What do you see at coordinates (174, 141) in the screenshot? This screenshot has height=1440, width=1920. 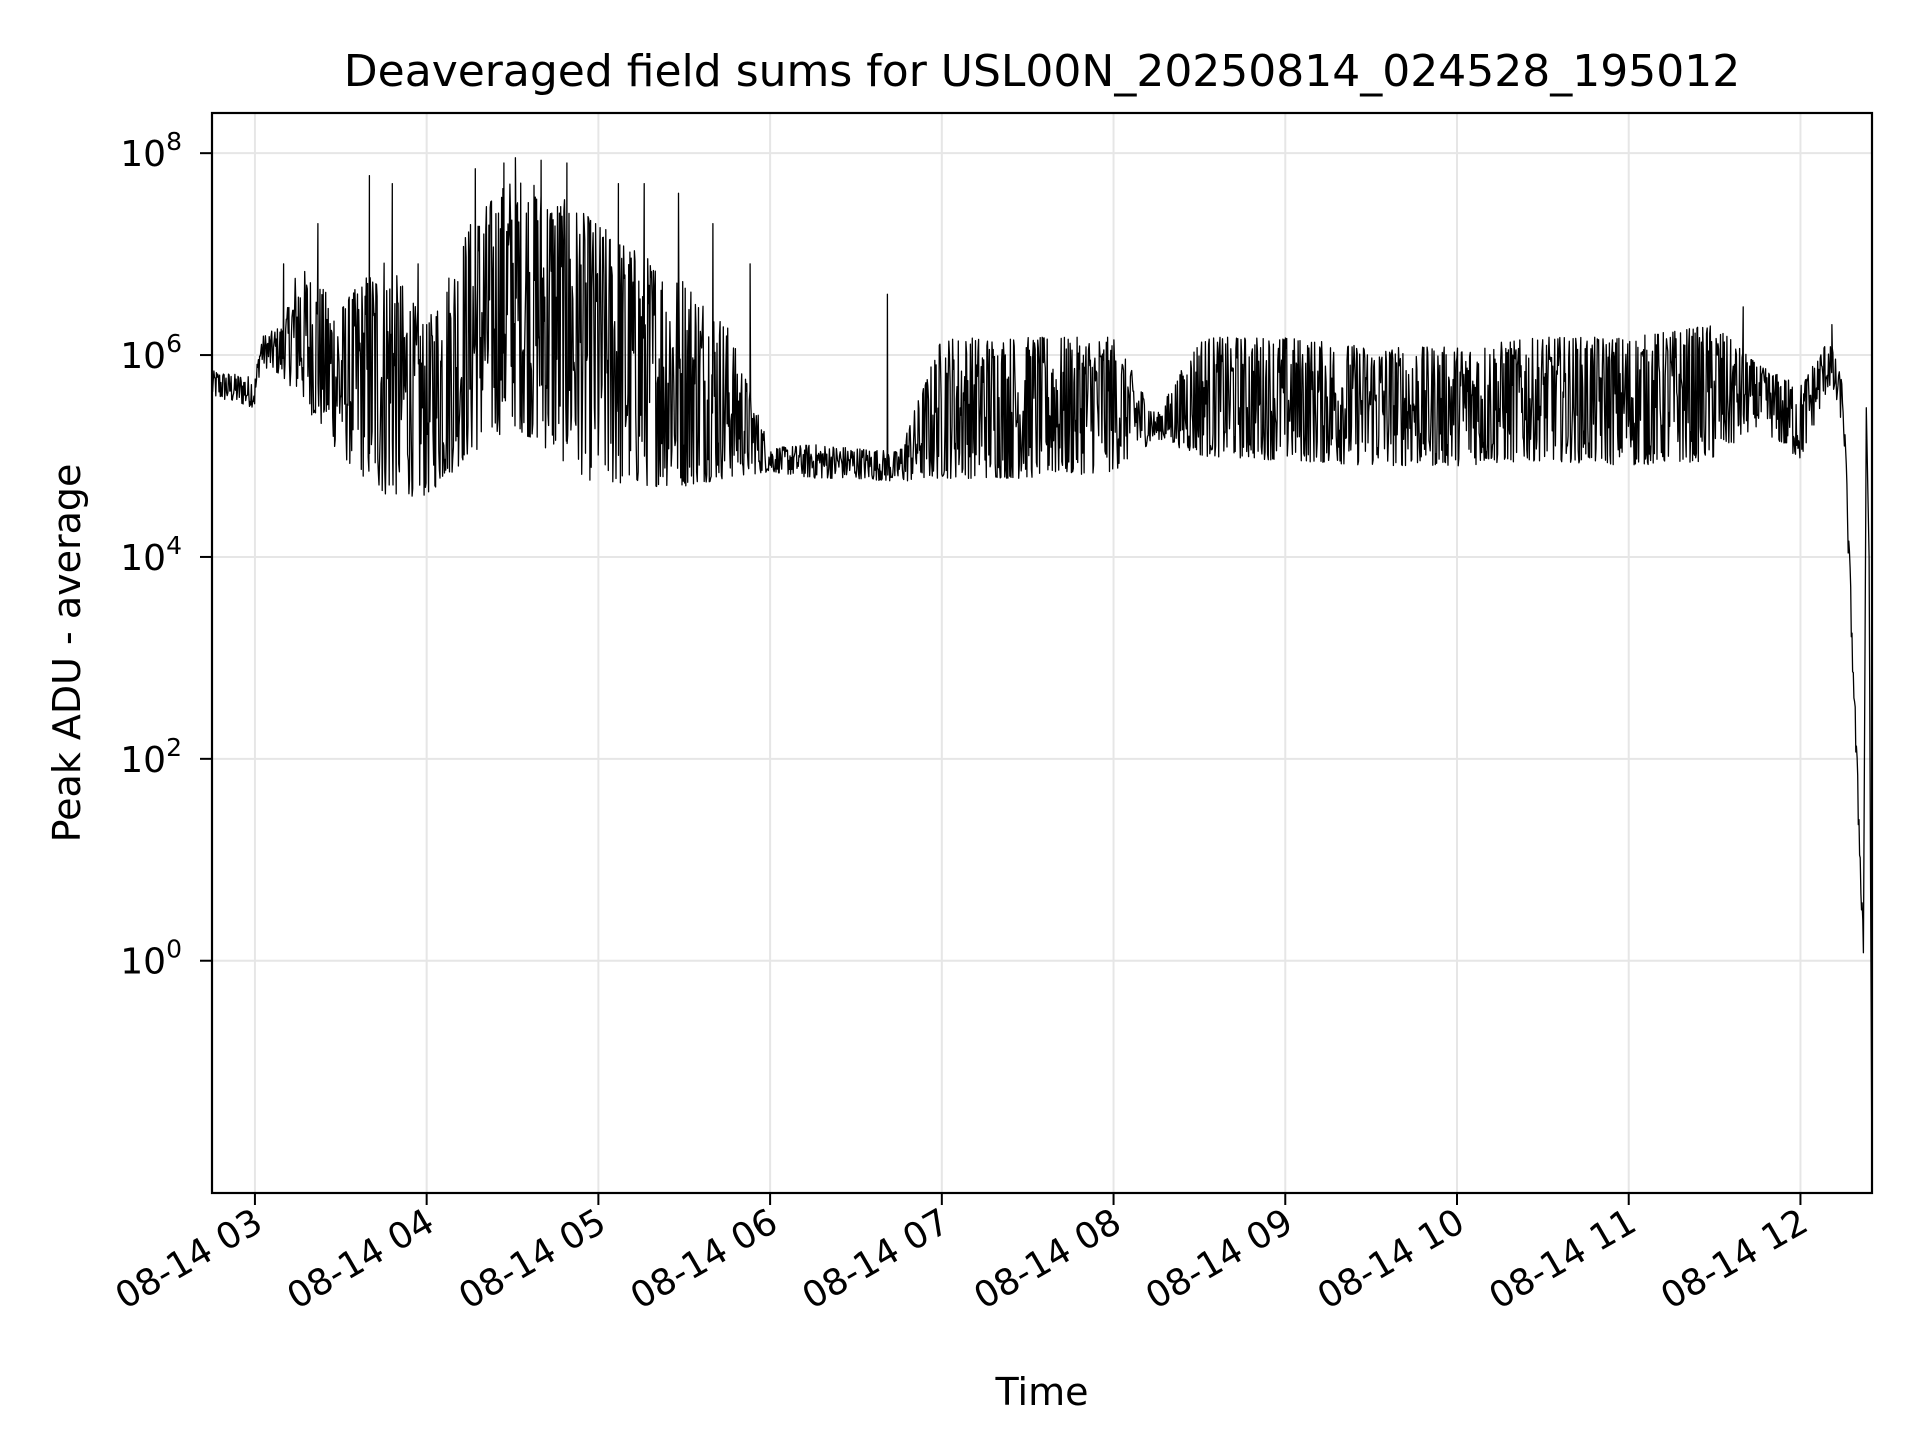 I see `y-tick-exponent: 8` at bounding box center [174, 141].